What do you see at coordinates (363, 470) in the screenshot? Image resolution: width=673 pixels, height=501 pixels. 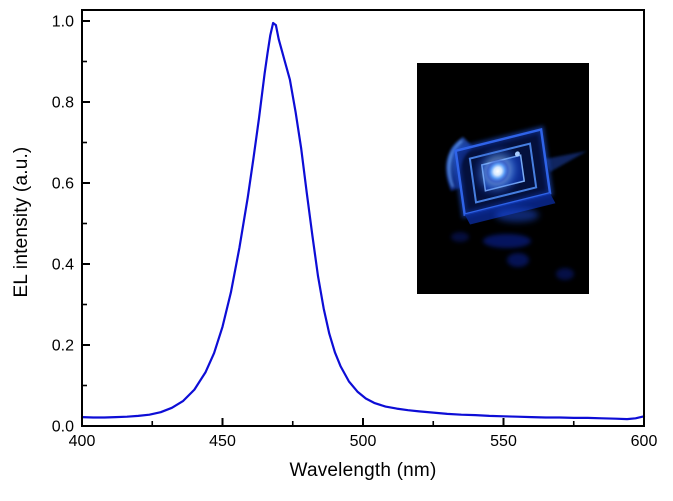 I see `x-axis-title: Wavelength (nm)` at bounding box center [363, 470].